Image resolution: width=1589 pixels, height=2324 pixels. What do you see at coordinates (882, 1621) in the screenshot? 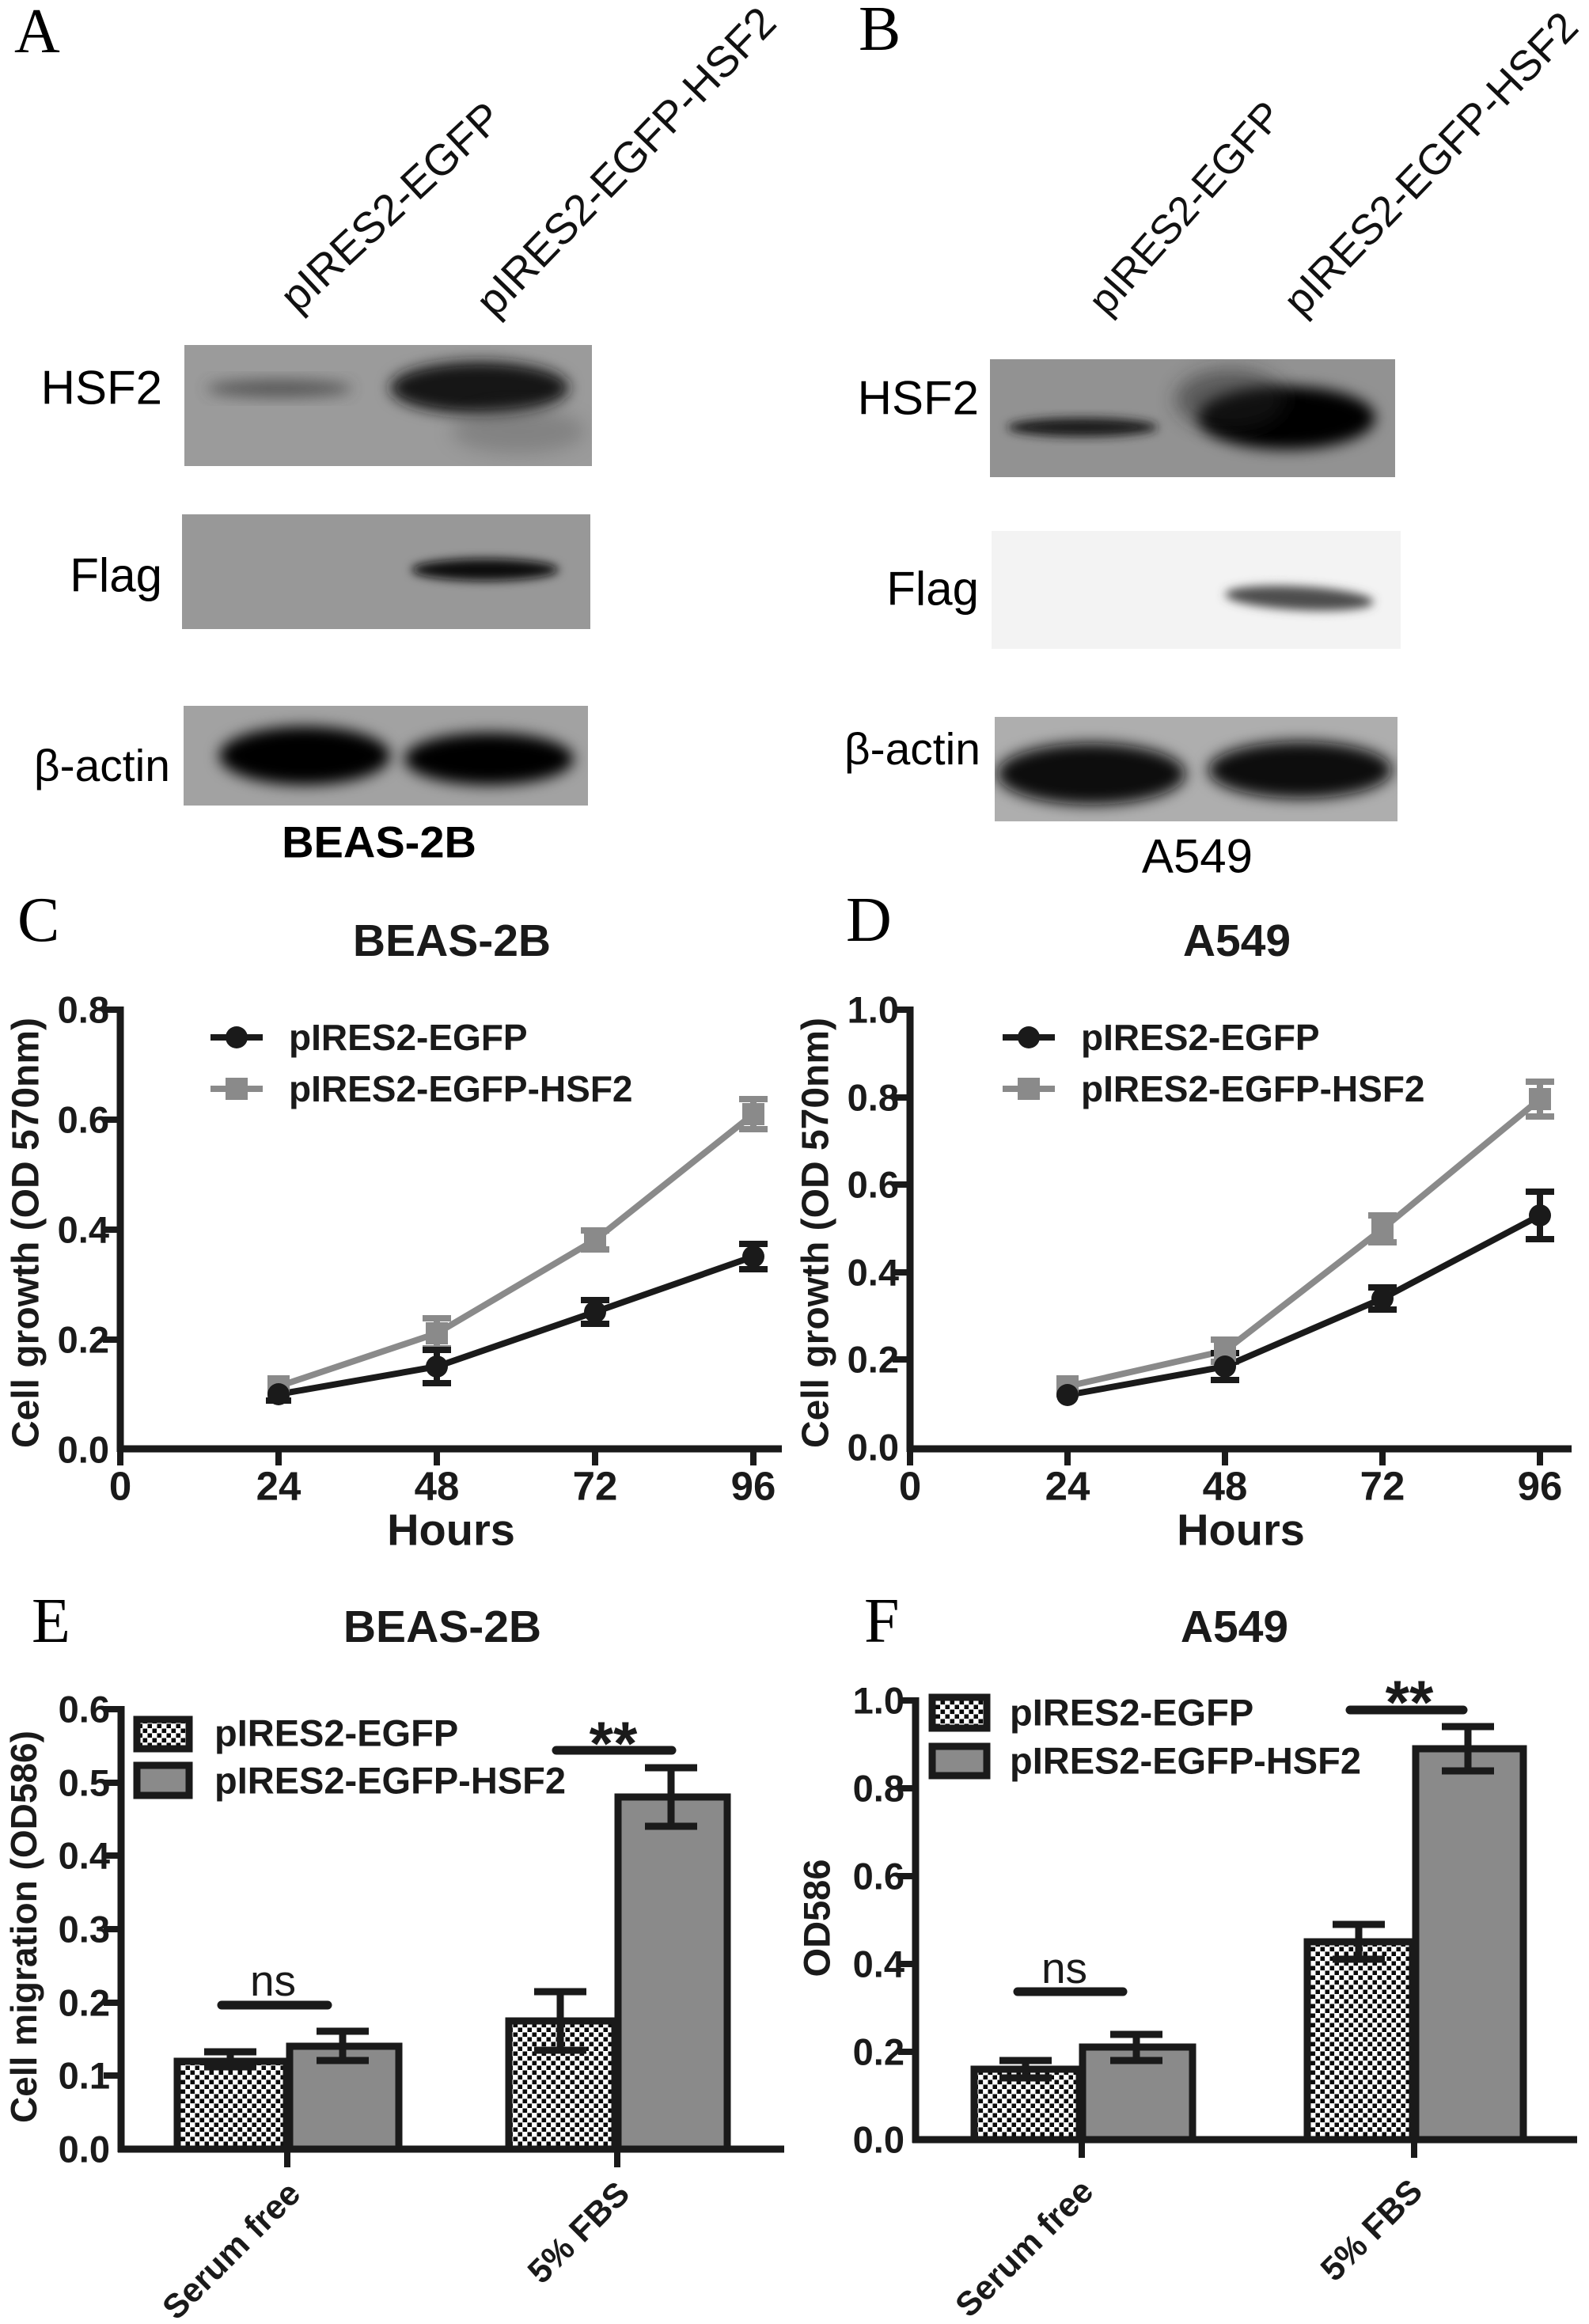
I see `svg-text: F` at bounding box center [882, 1621].